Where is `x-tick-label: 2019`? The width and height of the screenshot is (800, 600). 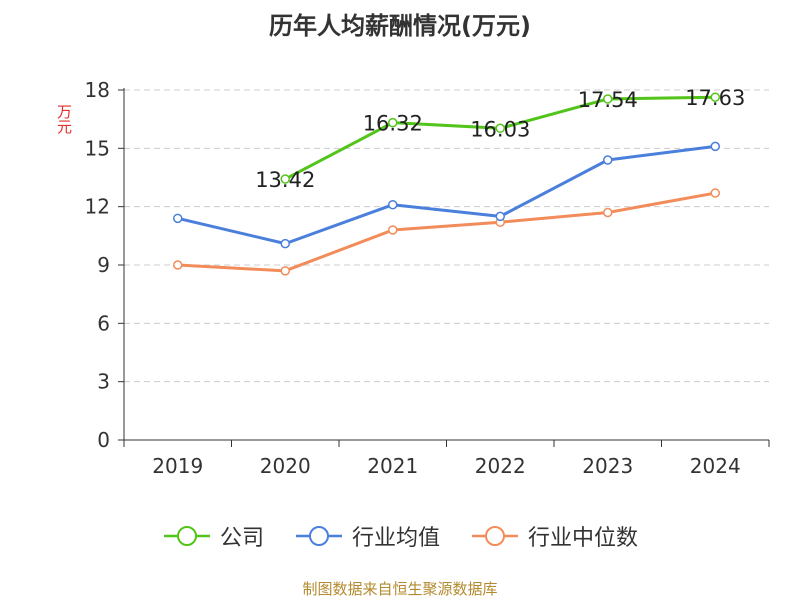
x-tick-label: 2019 is located at coordinates (177, 466).